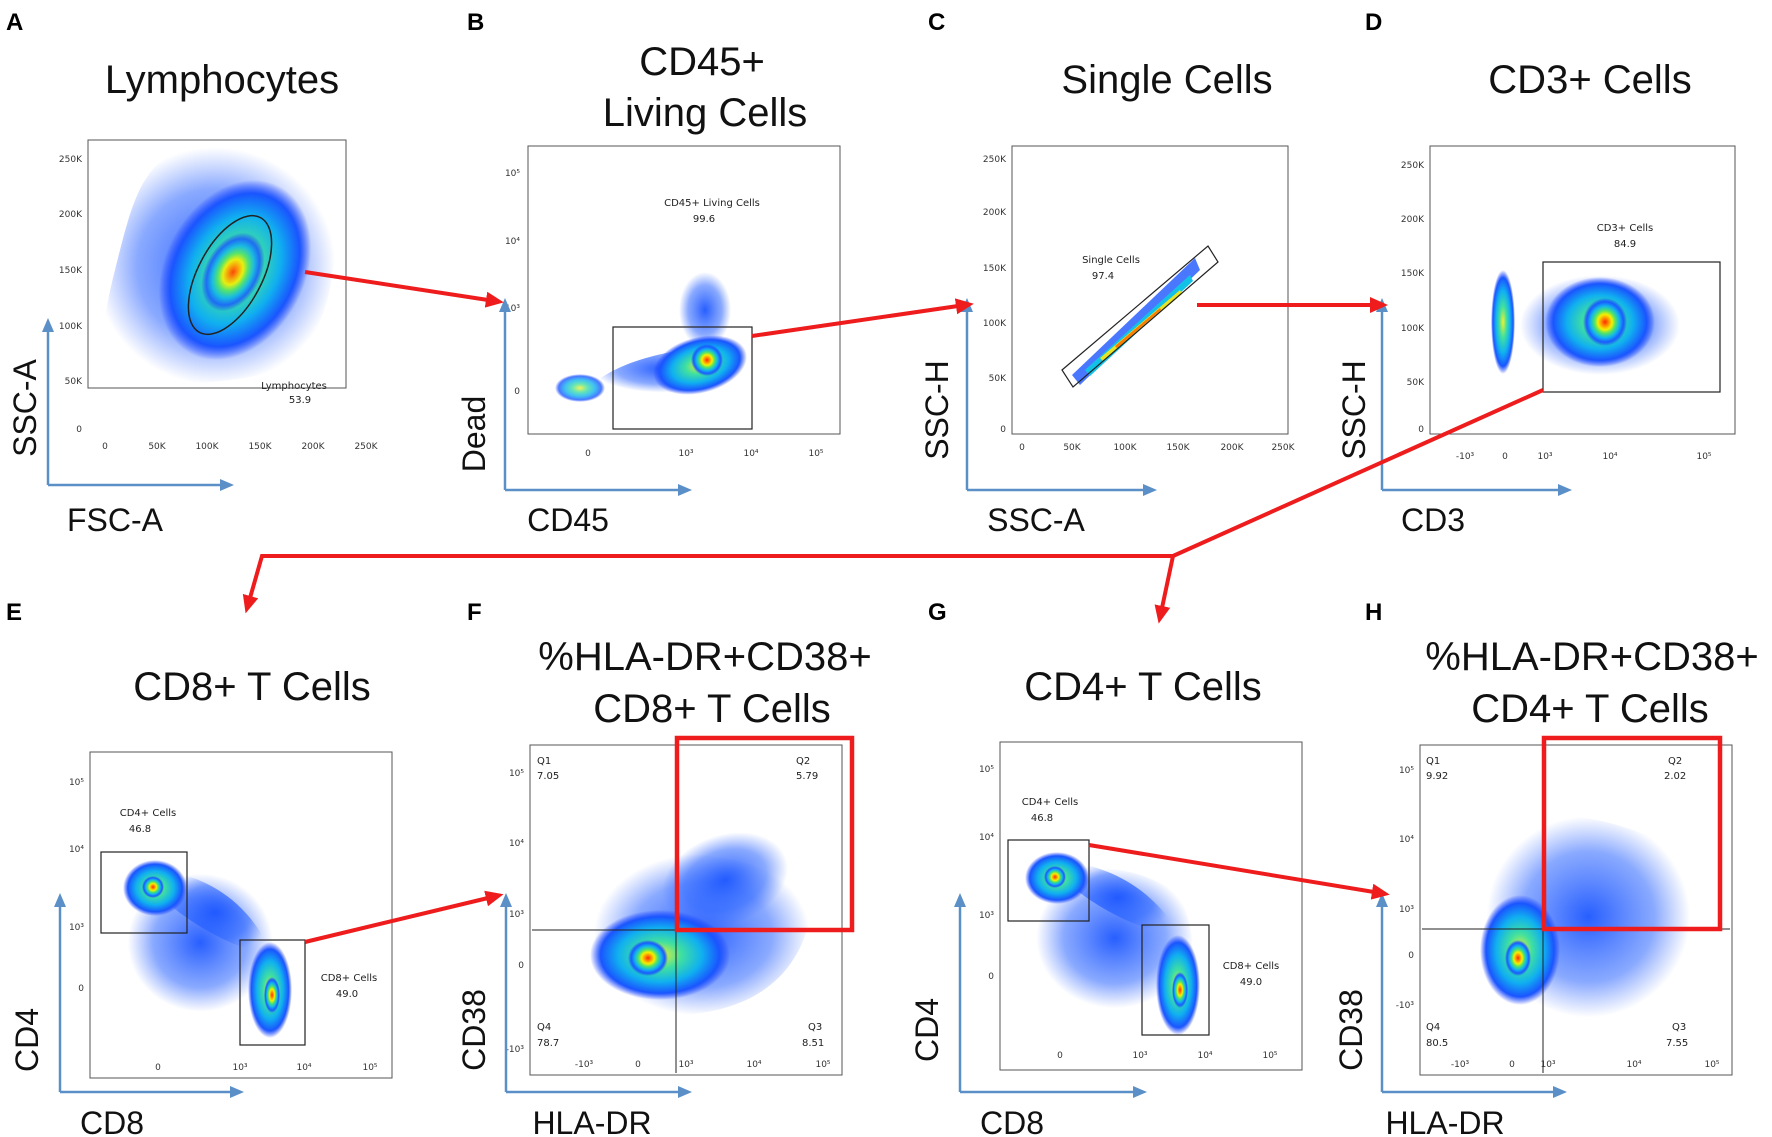  Describe the element at coordinates (25, 407) in the screenshot. I see `y-axis-label: SSC-A` at that location.